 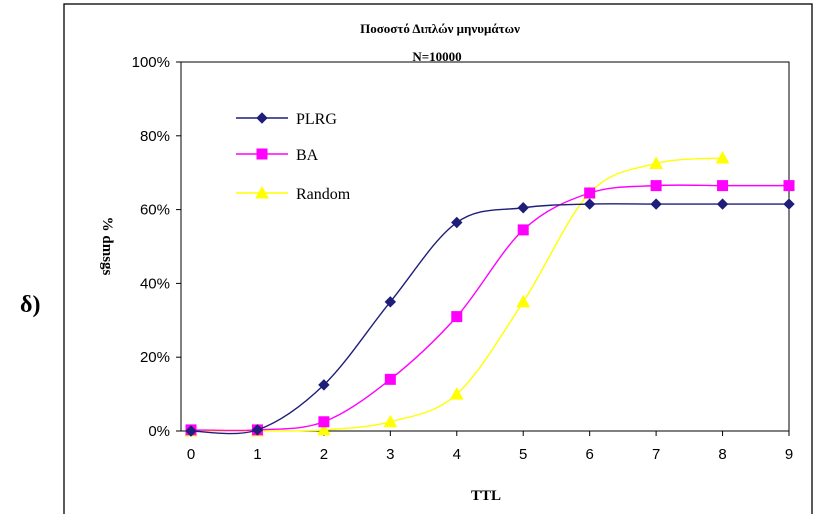 I want to click on legend: PLRG BA Random, so click(x=293, y=157).